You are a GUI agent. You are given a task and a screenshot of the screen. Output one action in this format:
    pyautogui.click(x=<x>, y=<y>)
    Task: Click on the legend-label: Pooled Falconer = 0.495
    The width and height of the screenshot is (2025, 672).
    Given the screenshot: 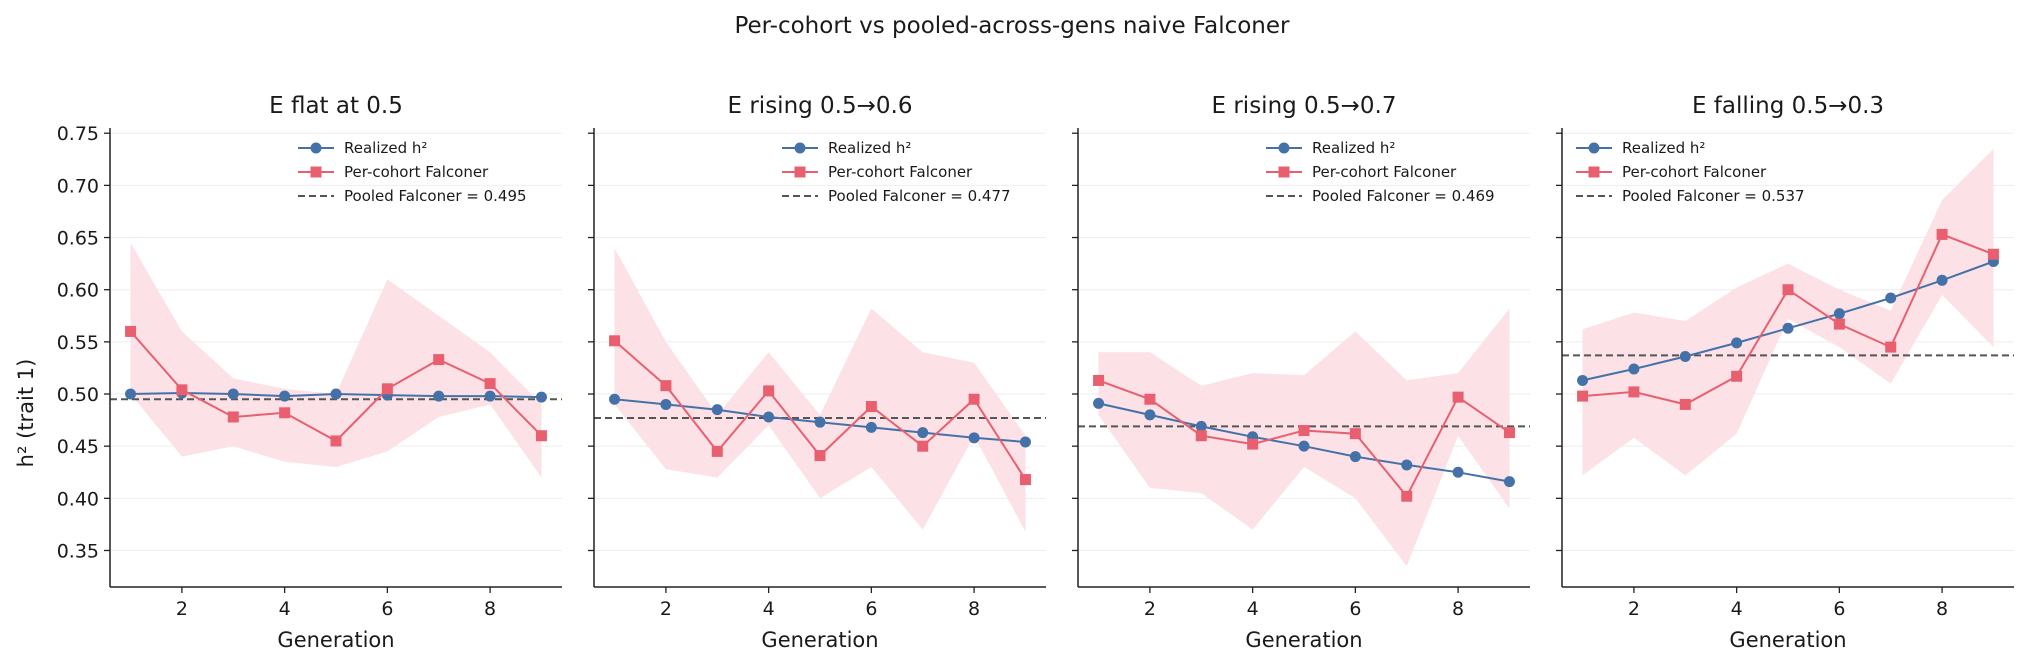 What is the action you would take?
    pyautogui.click(x=435, y=196)
    